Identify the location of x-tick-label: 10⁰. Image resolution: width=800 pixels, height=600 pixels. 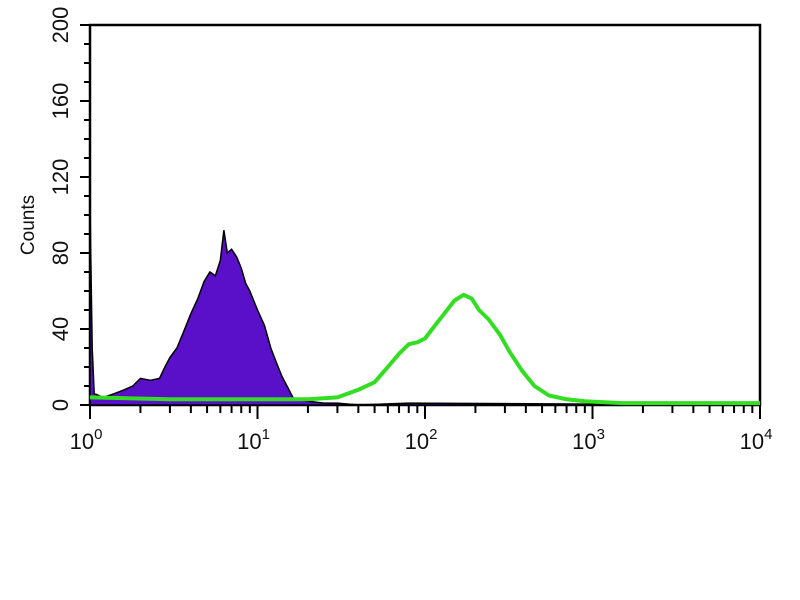
(86, 440).